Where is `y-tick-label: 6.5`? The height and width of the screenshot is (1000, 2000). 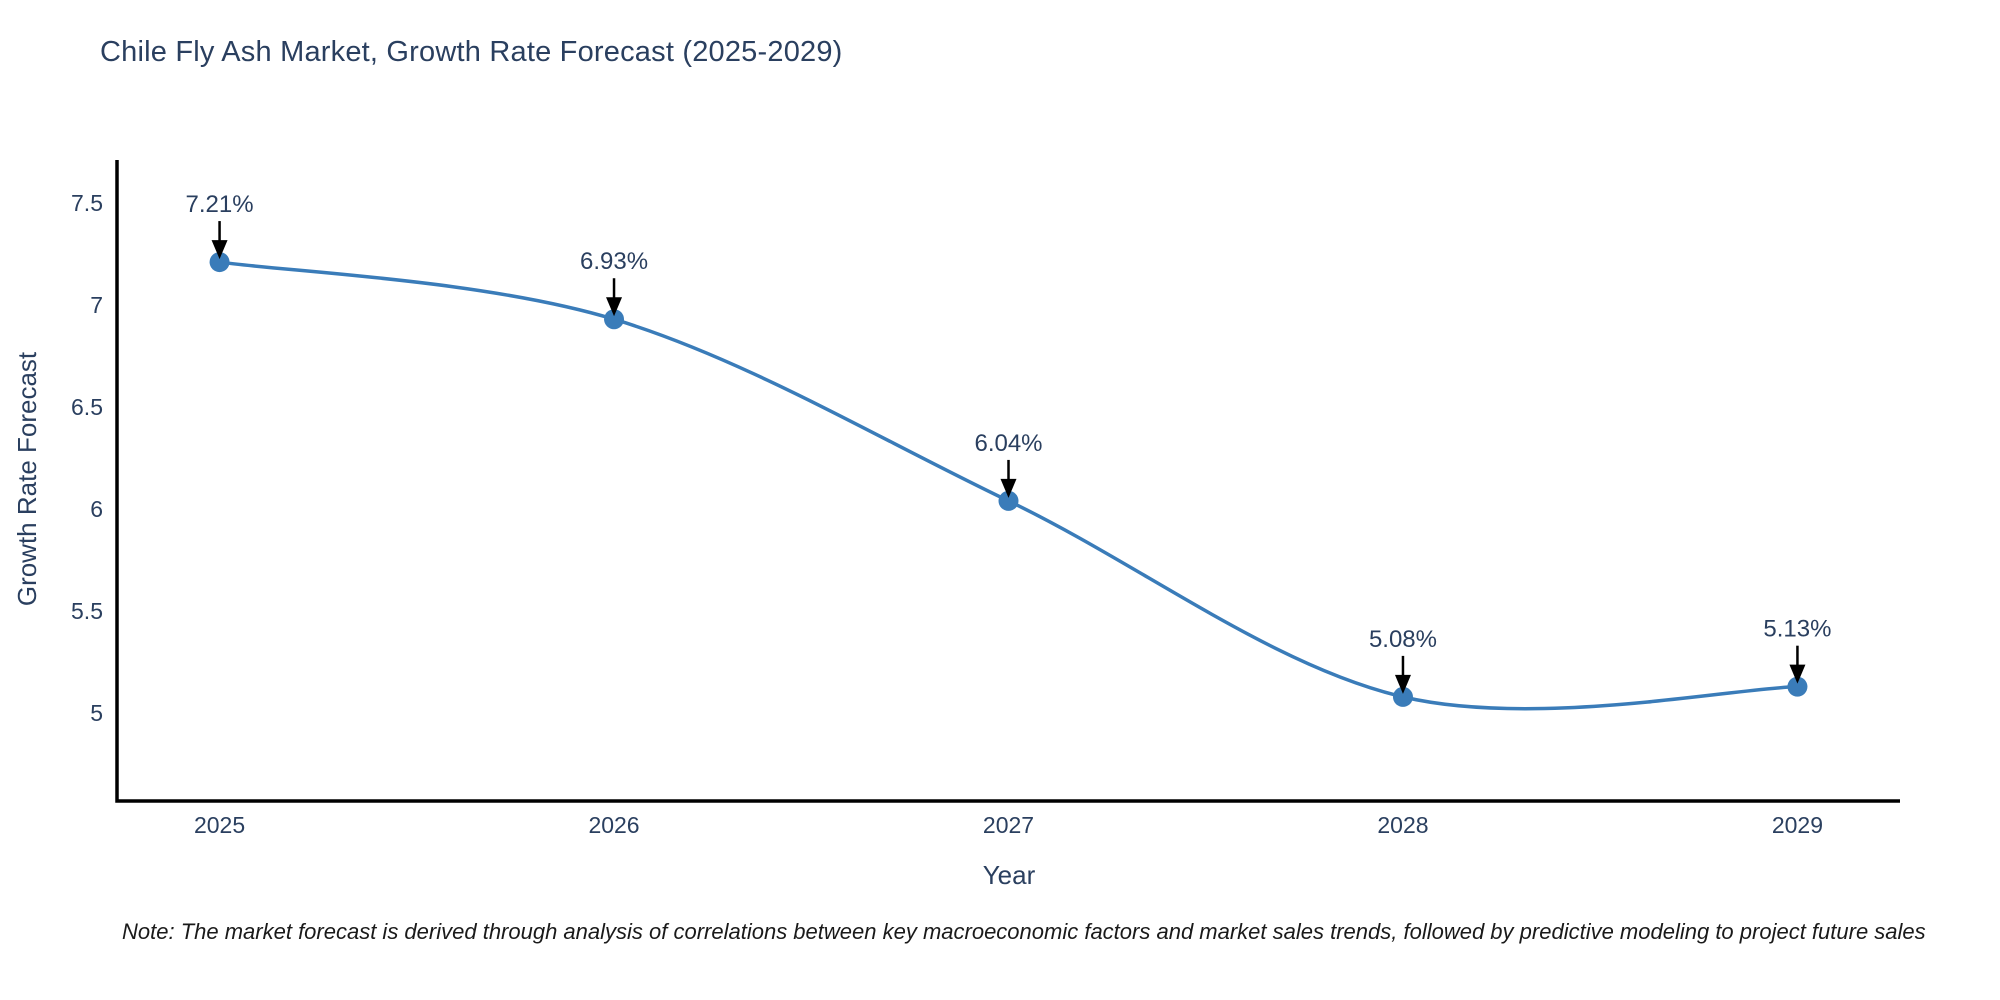 y-tick-label: 6.5 is located at coordinates (87, 407).